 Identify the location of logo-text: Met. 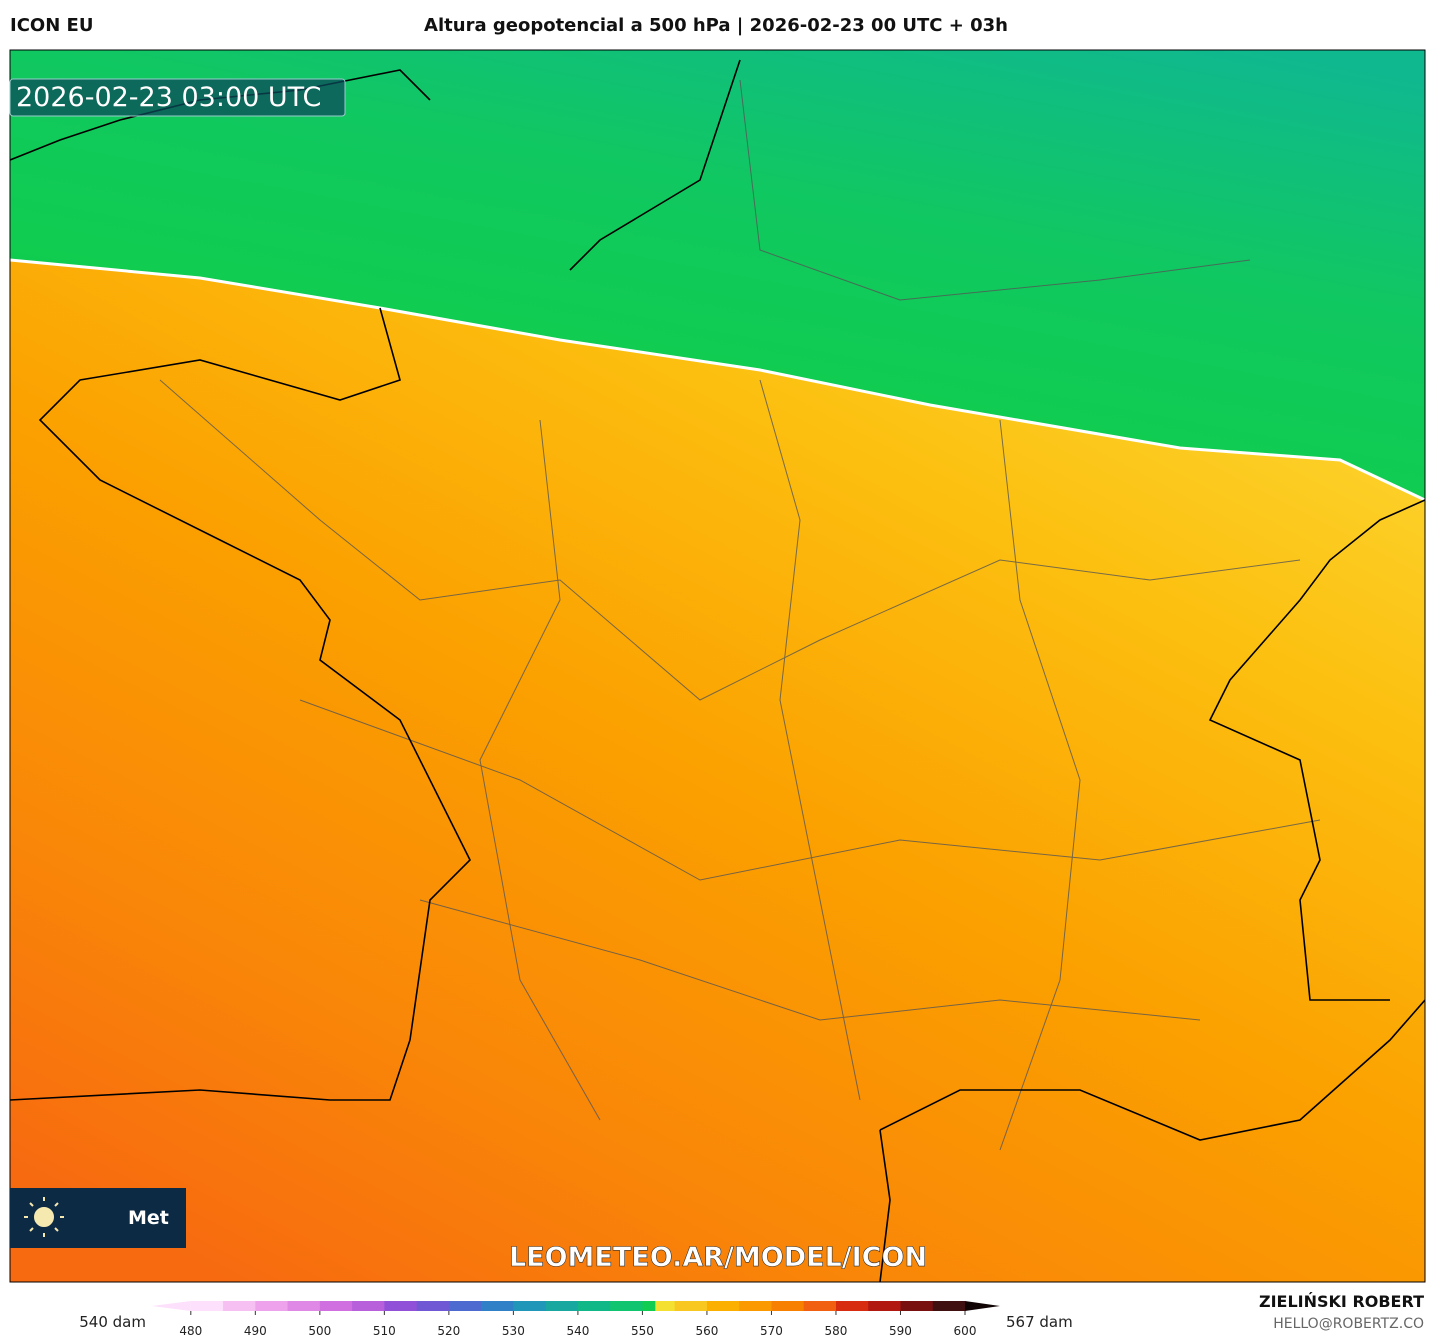
(148, 1218).